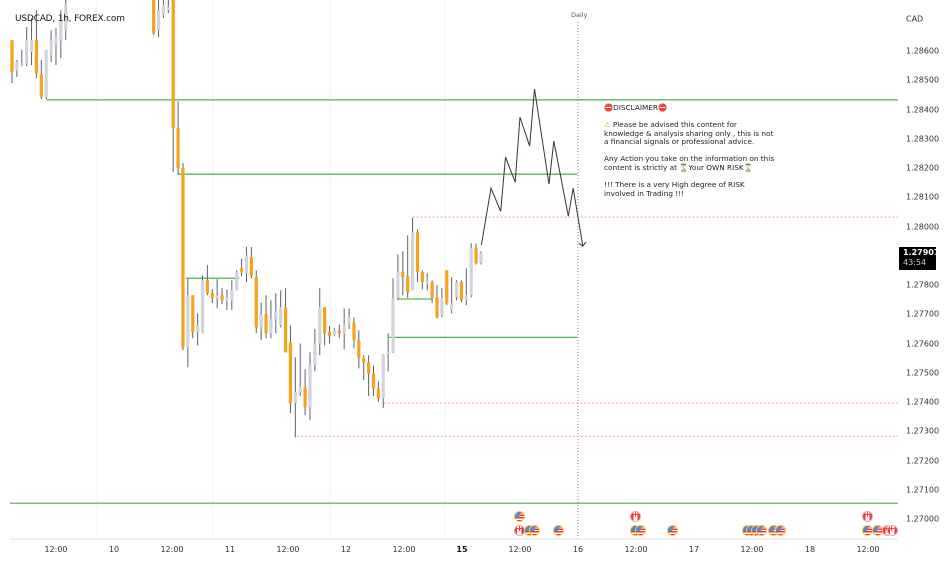 Image resolution: width=952 pixels, height=570 pixels. What do you see at coordinates (915, 262) in the screenshot?
I see `bar-countdown: 43:54` at bounding box center [915, 262].